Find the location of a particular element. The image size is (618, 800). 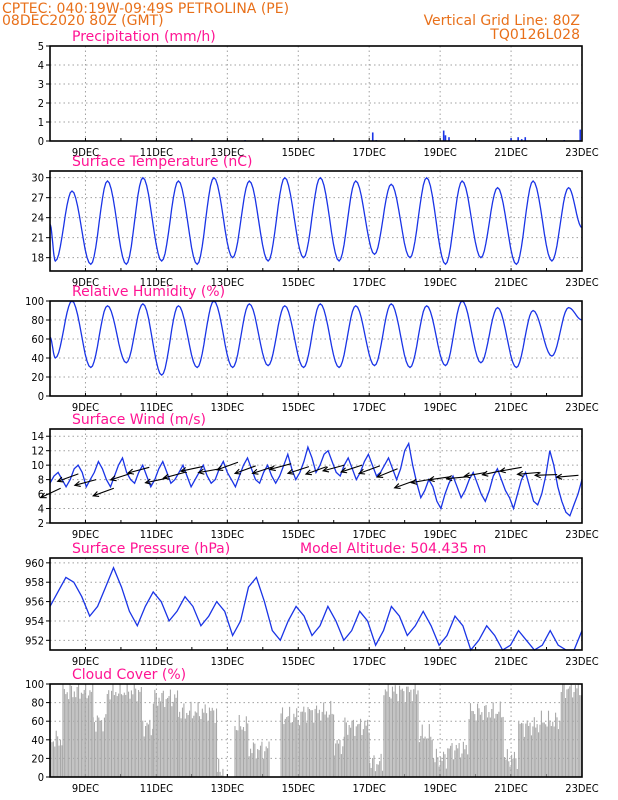

y-tick-label: 24 is located at coordinates (37, 218).